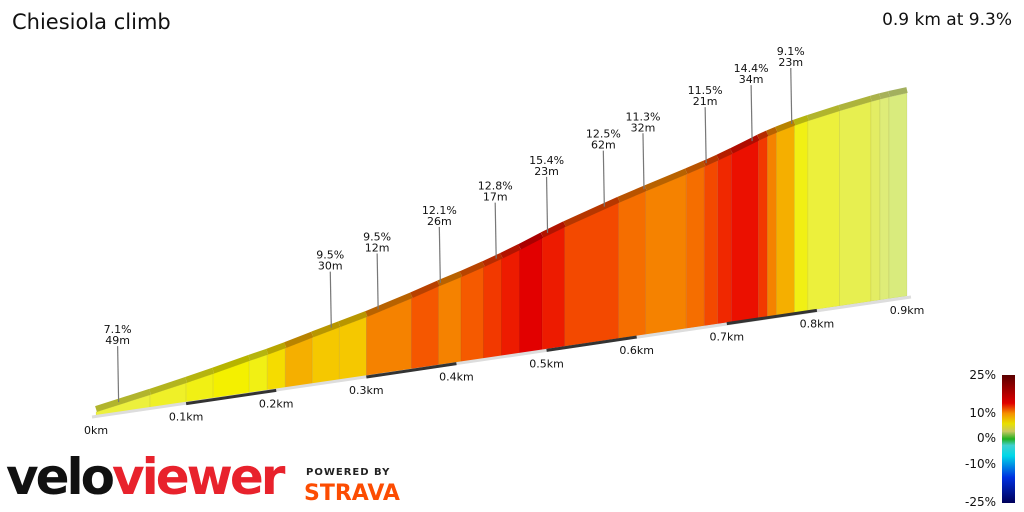 The width and height of the screenshot is (1024, 512). I want to click on legend-label: -25%, so click(980, 502).